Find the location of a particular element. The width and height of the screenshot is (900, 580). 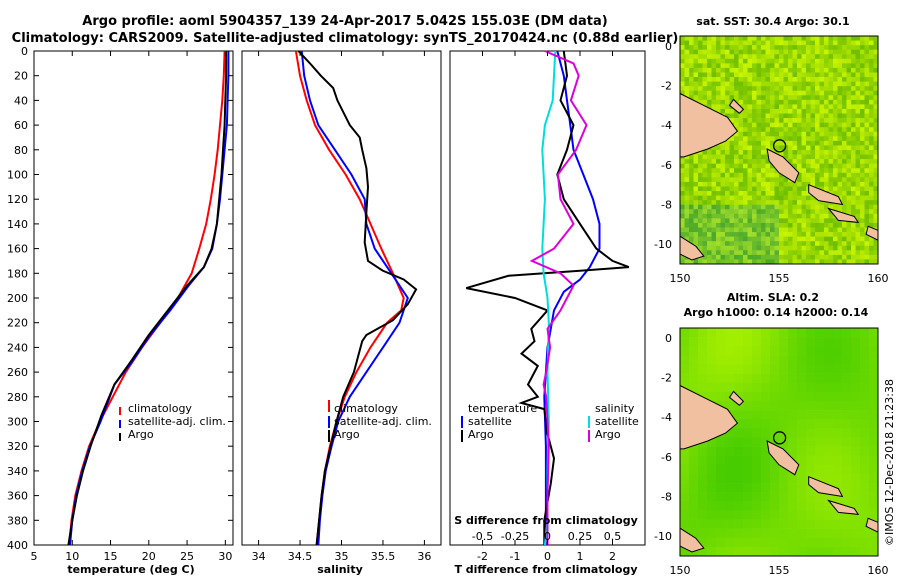

land-polygon is located at coordinates (783, 458).